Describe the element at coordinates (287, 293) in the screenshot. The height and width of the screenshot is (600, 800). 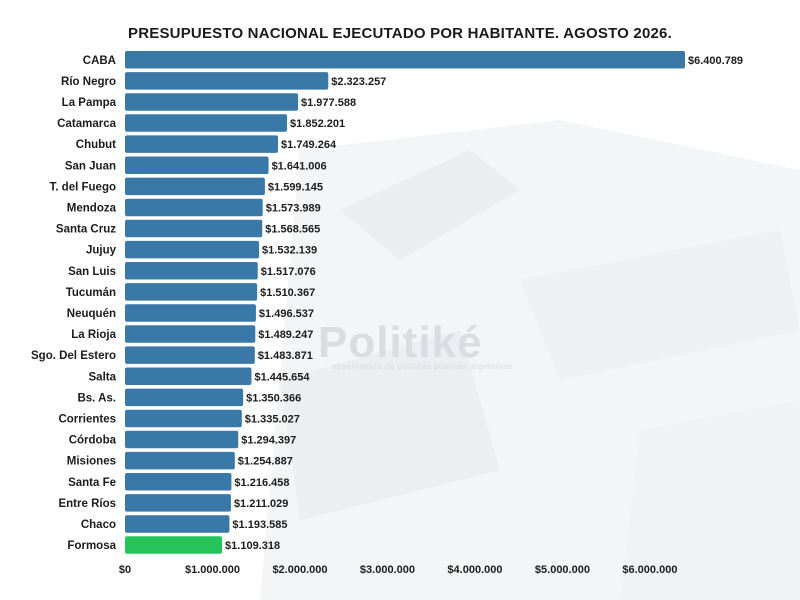
I see `value-label: $1.510.367` at that location.